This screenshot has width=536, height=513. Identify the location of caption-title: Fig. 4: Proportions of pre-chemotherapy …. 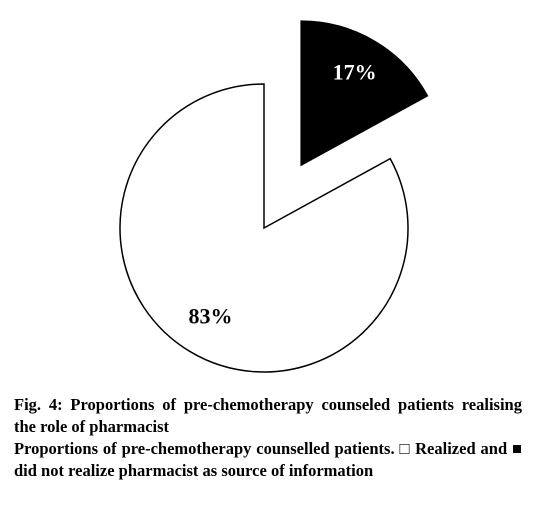
(268, 415).